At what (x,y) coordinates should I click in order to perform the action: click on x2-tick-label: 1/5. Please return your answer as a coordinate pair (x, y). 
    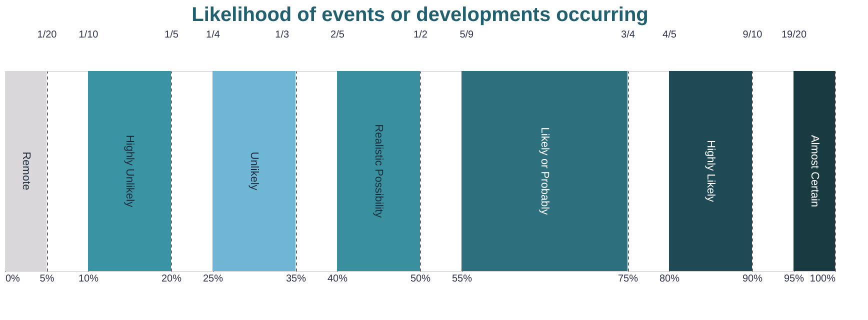
    Looking at the image, I should click on (171, 35).